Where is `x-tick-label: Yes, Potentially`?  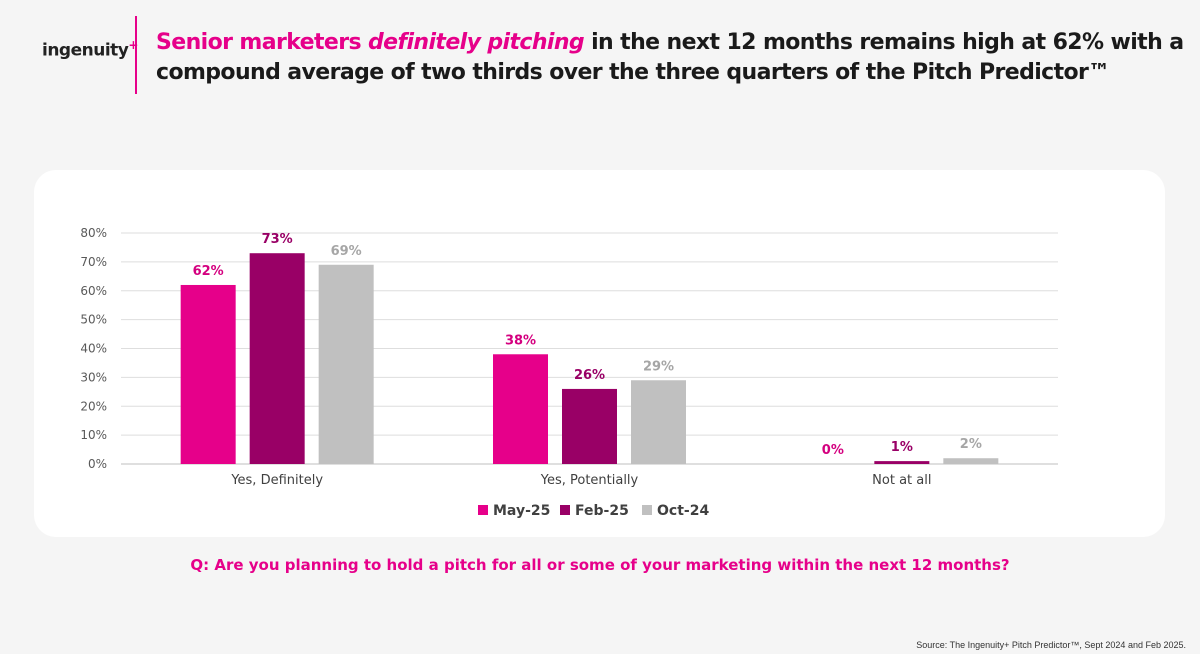 x-tick-label: Yes, Potentially is located at coordinates (589, 480).